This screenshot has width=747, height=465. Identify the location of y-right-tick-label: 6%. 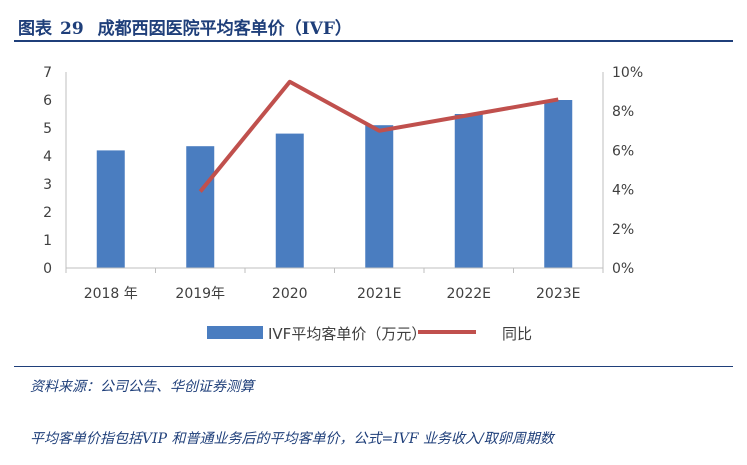
(623, 151).